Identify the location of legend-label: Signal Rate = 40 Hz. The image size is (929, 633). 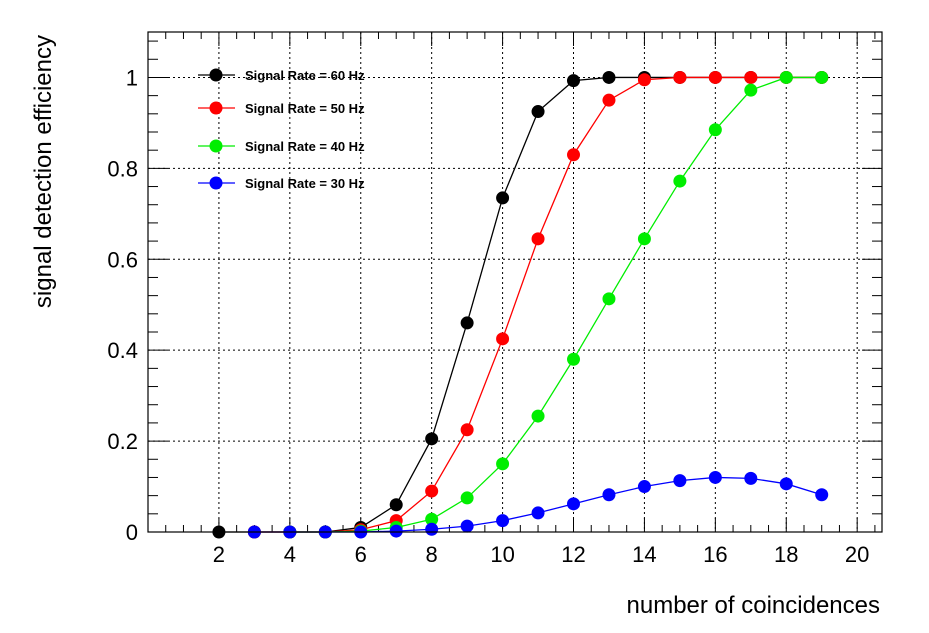
(305, 146).